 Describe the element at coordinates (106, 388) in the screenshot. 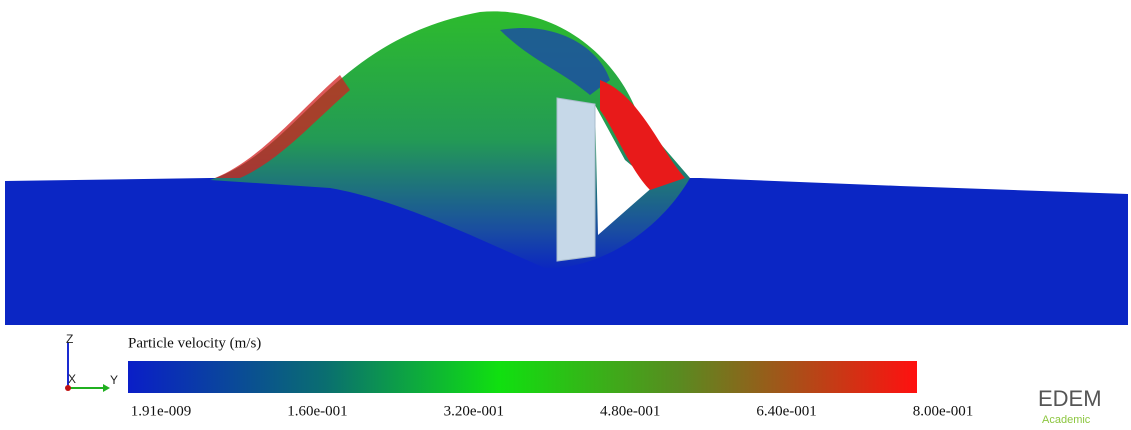

I see `y-arrow` at that location.